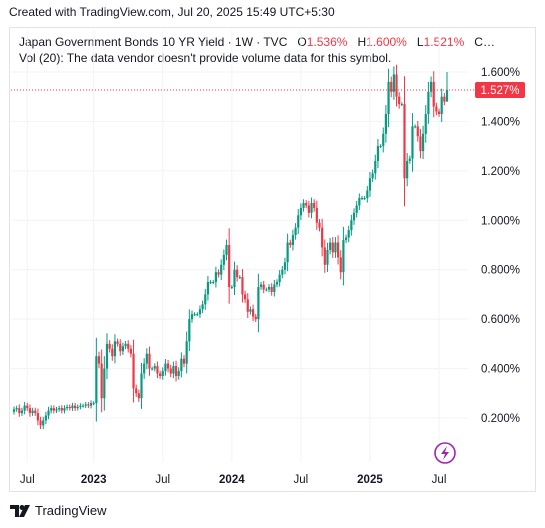 This screenshot has height=528, width=545. What do you see at coordinates (302, 42) in the screenshot?
I see `legend-open-label: O` at bounding box center [302, 42].